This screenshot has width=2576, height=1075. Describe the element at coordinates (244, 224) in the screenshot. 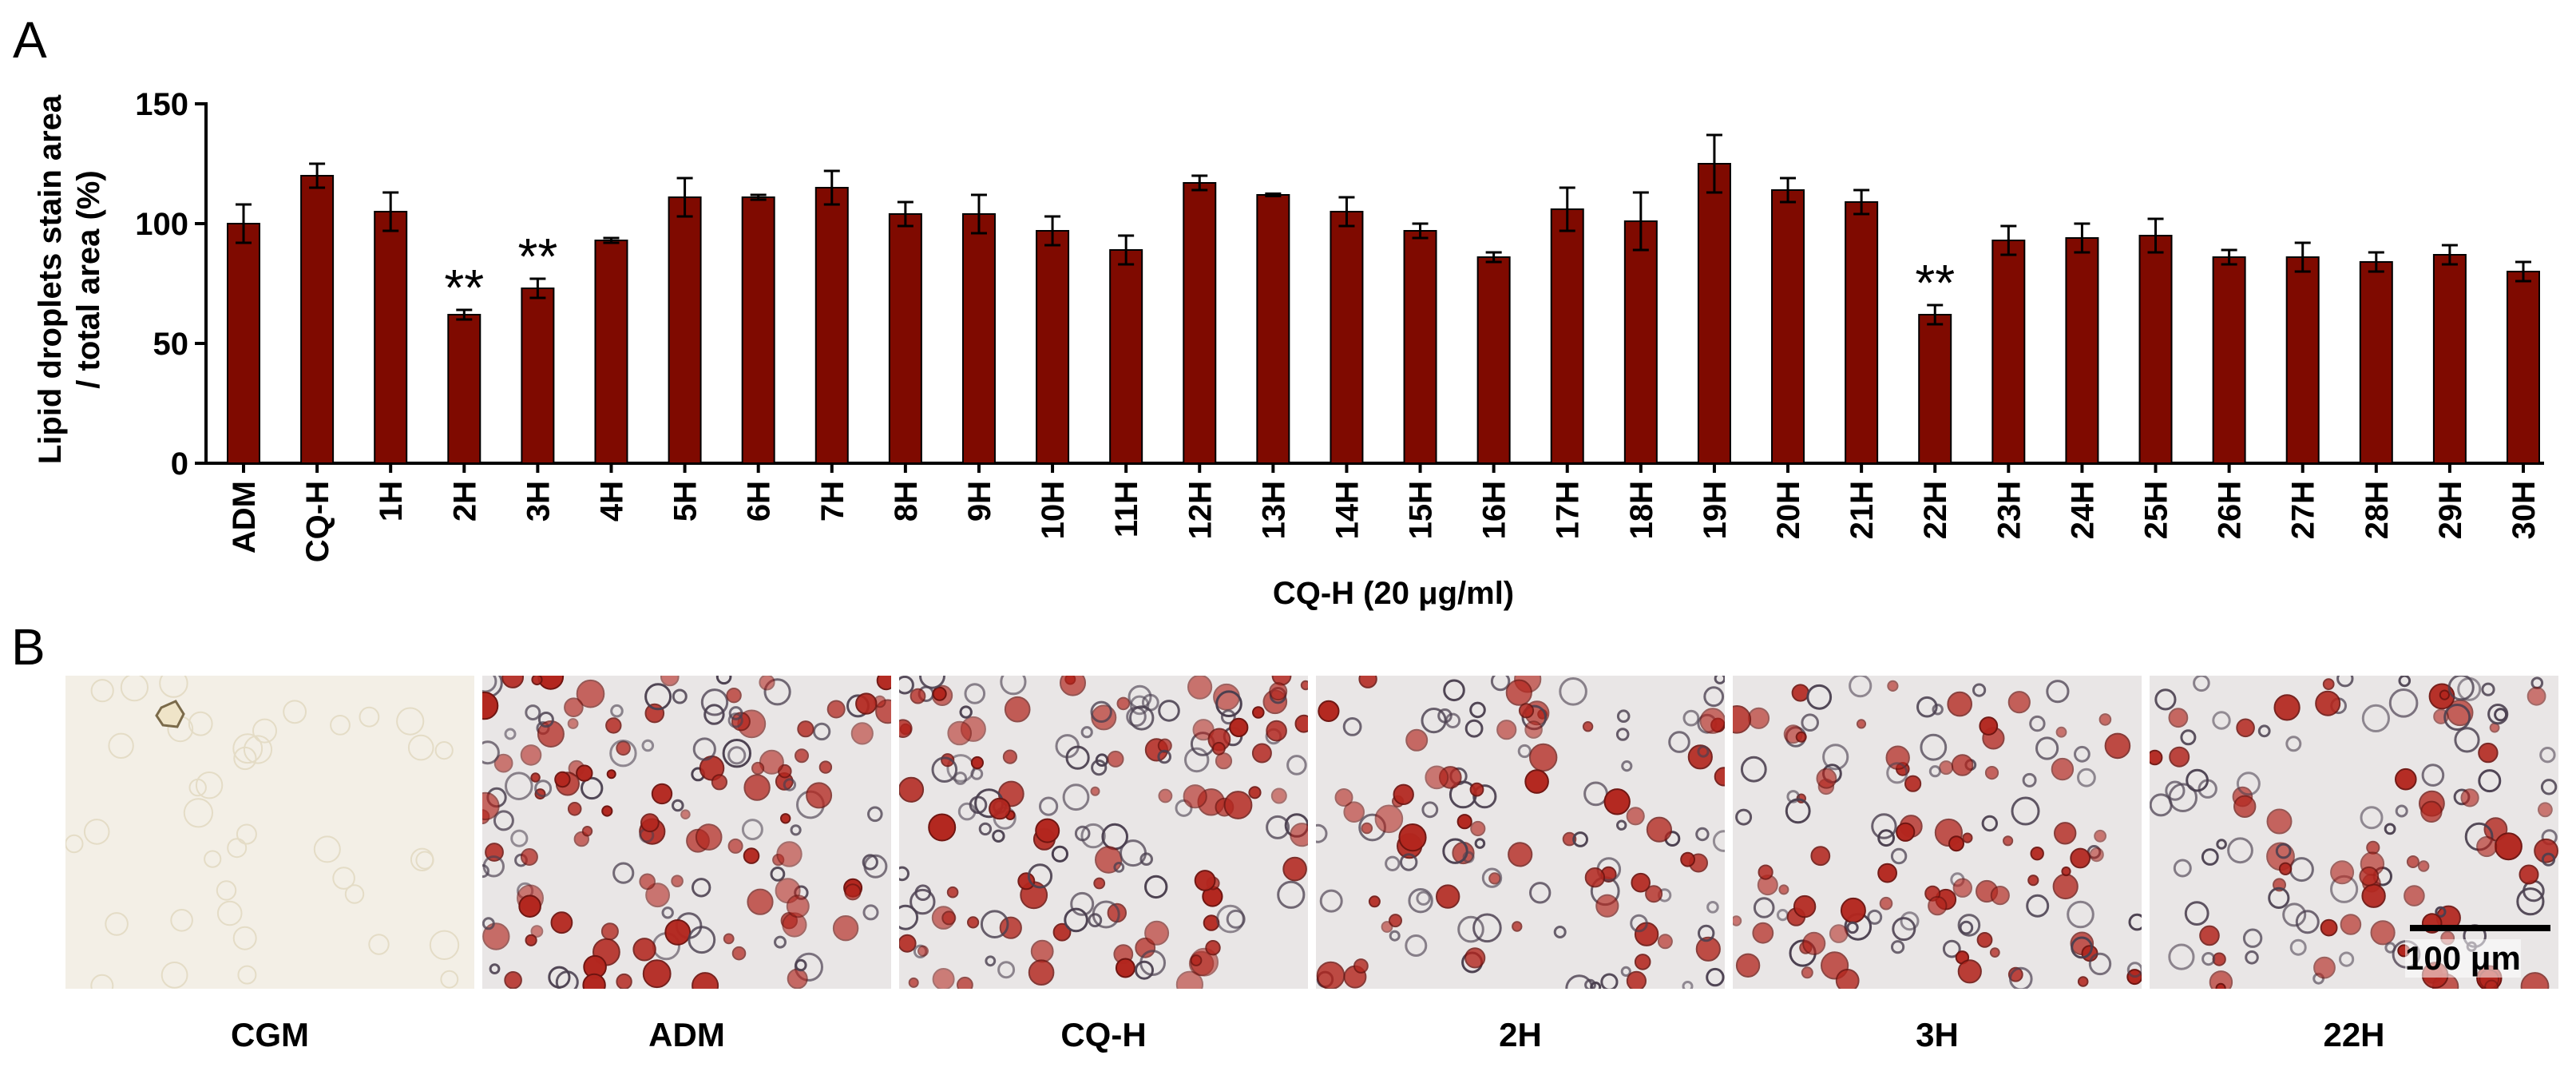

I see `error-bar-ADM` at that location.